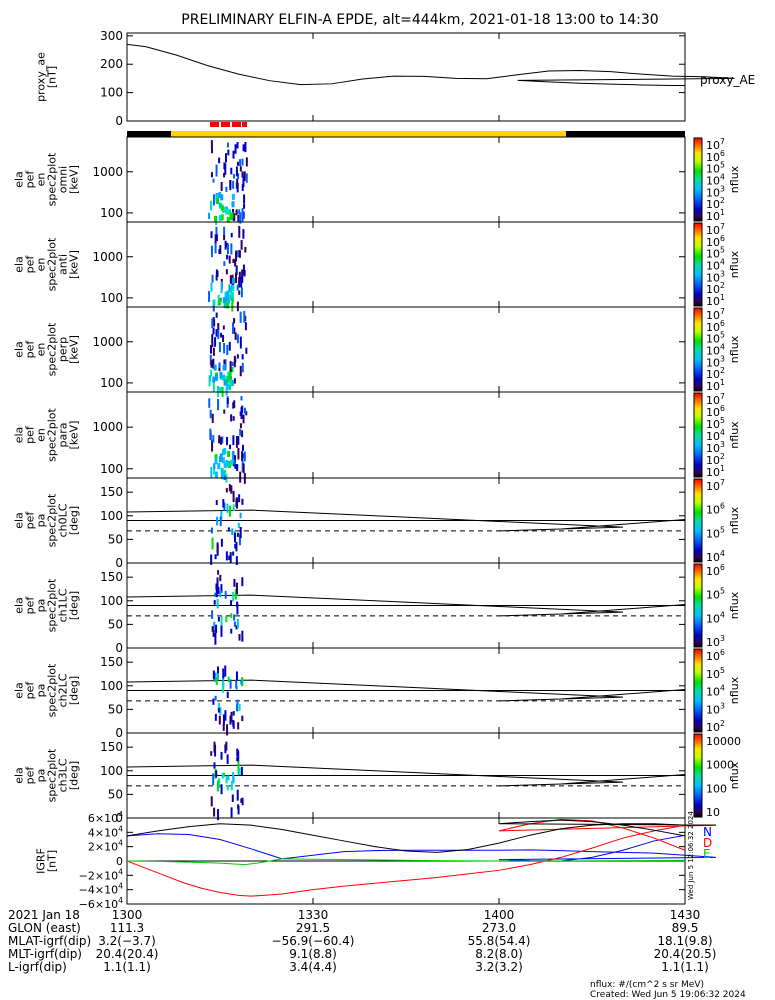 The image size is (775, 1000). What do you see at coordinates (101, 903) in the screenshot?
I see `ytick-label: −6×10⁴` at bounding box center [101, 903].